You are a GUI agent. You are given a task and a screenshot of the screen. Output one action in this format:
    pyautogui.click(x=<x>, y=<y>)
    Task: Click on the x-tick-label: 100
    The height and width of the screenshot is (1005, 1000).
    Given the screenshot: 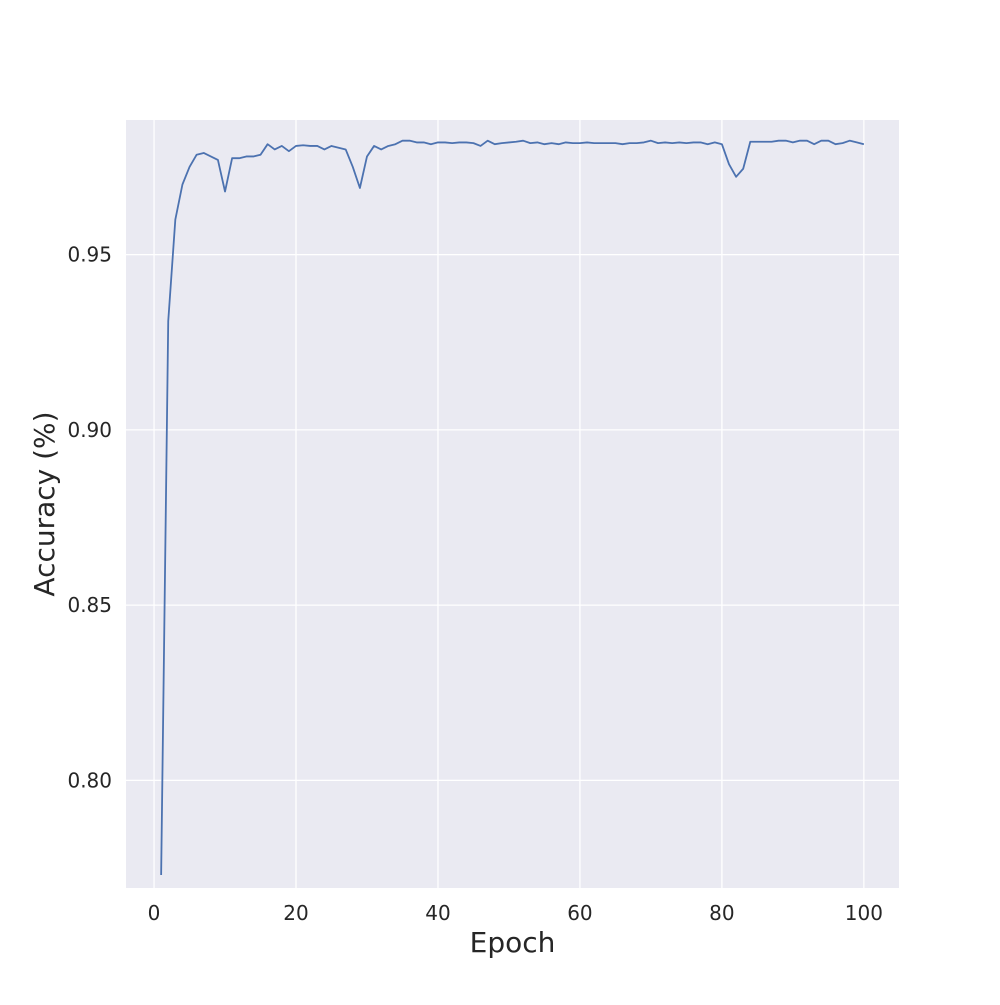 What is the action you would take?
    pyautogui.click(x=864, y=913)
    